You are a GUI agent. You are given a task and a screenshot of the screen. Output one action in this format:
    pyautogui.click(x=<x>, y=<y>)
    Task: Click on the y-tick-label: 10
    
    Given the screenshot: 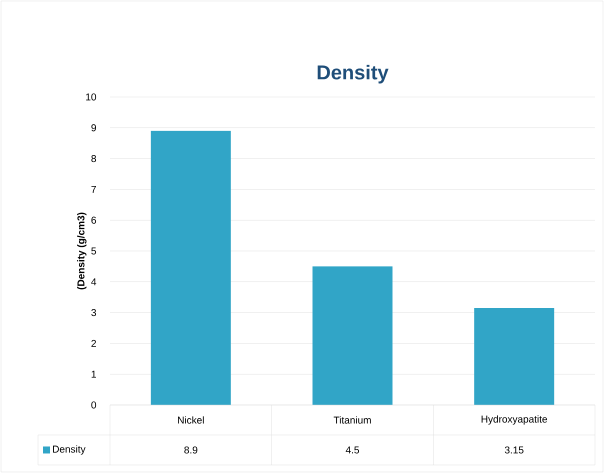 What is the action you would take?
    pyautogui.click(x=91, y=97)
    